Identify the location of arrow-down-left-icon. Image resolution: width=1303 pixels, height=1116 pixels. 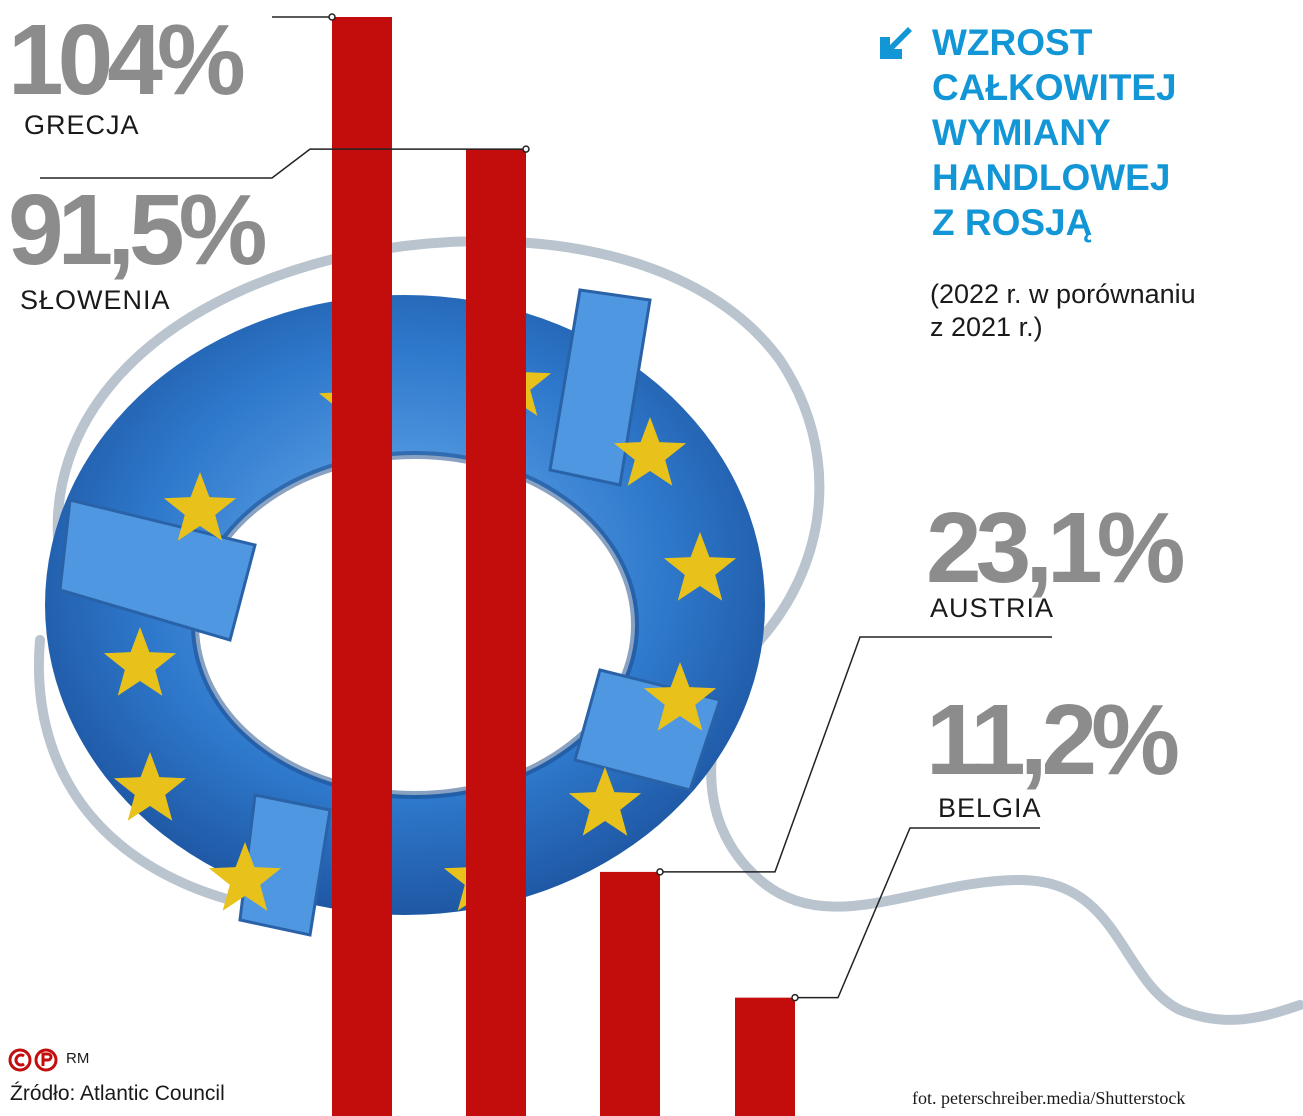
(896, 43).